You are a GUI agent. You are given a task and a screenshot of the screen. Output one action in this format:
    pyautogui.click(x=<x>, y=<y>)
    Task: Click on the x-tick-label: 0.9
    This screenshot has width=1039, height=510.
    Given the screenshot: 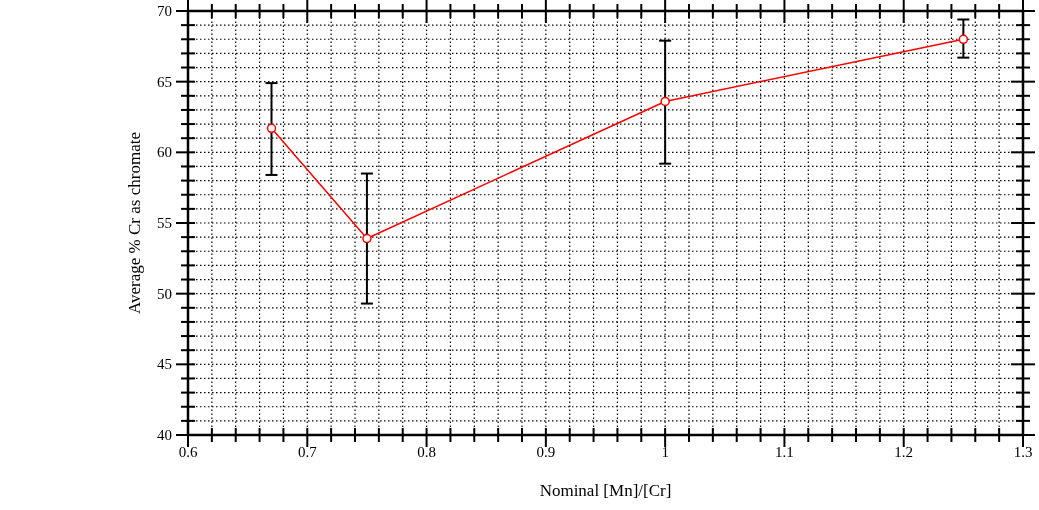 What is the action you would take?
    pyautogui.click(x=546, y=452)
    